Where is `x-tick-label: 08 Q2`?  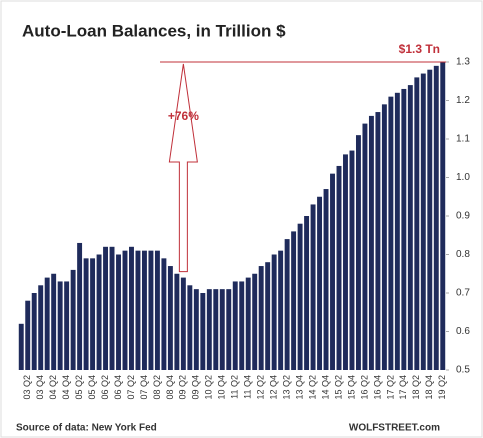 x-tick-label: 08 Q2 is located at coordinates (157, 387).